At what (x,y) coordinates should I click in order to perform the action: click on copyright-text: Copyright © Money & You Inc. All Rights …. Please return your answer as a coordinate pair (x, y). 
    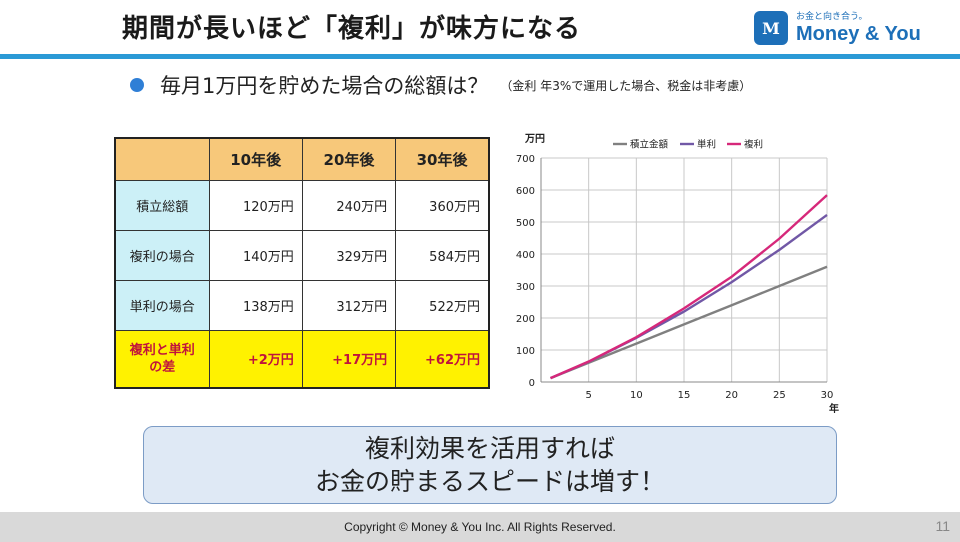
    Looking at the image, I should click on (480, 527).